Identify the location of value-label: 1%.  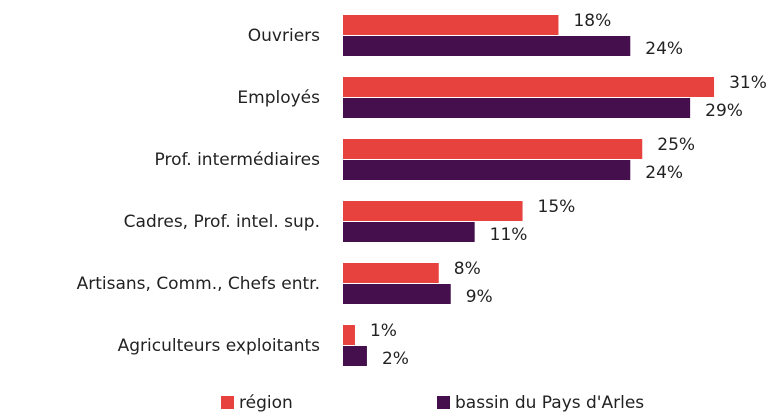
(383, 331).